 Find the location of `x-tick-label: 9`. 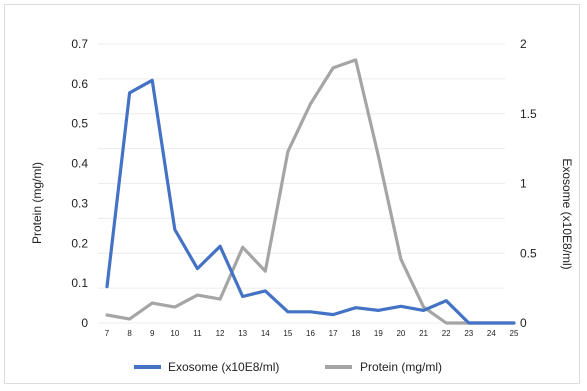

x-tick-label: 9 is located at coordinates (152, 333).